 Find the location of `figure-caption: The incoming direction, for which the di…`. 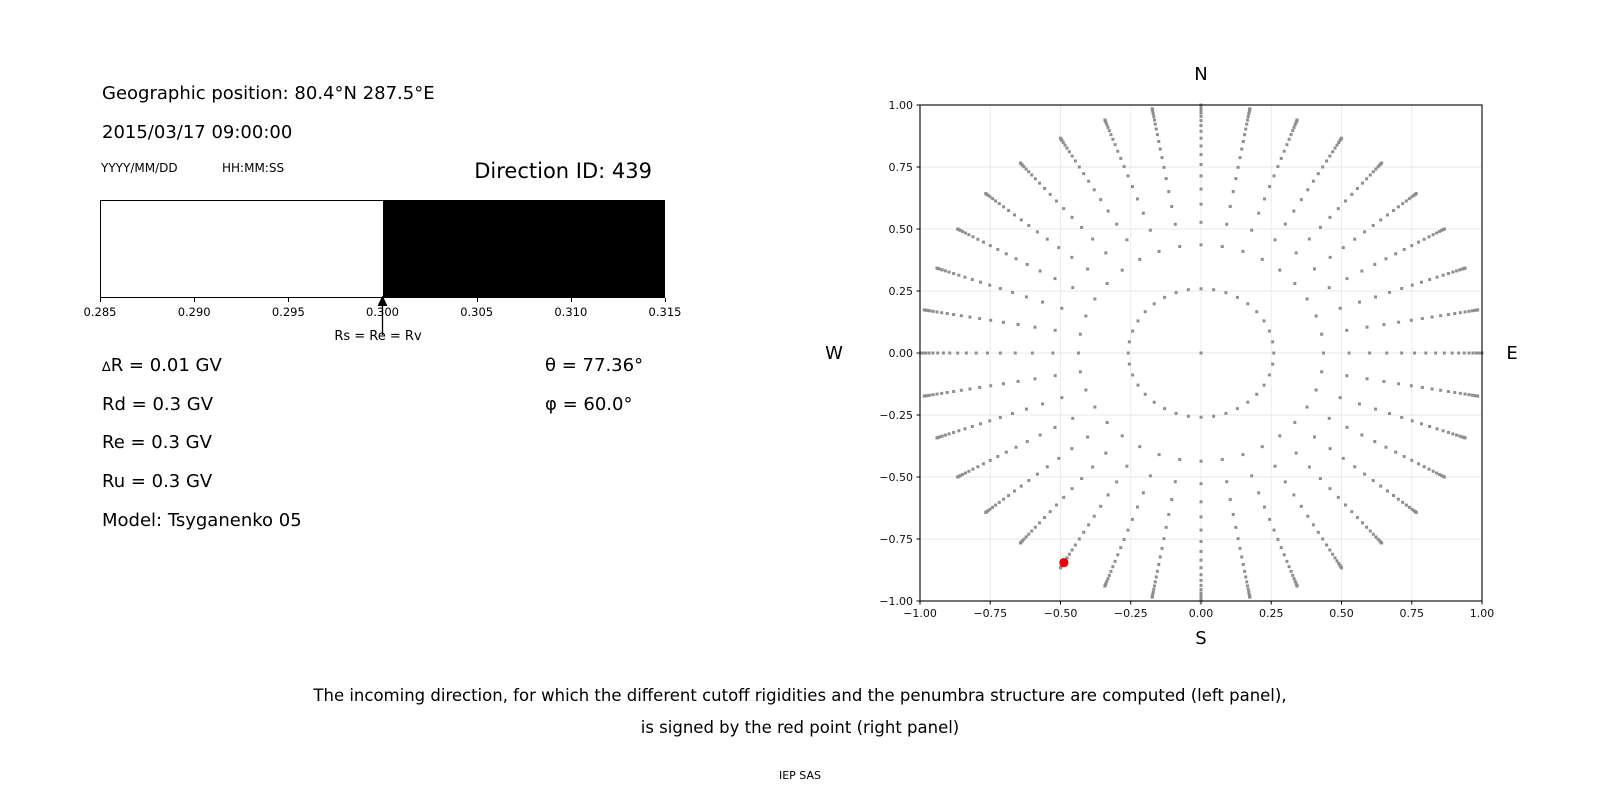

figure-caption: The incoming direction, for which the di… is located at coordinates (800, 711).